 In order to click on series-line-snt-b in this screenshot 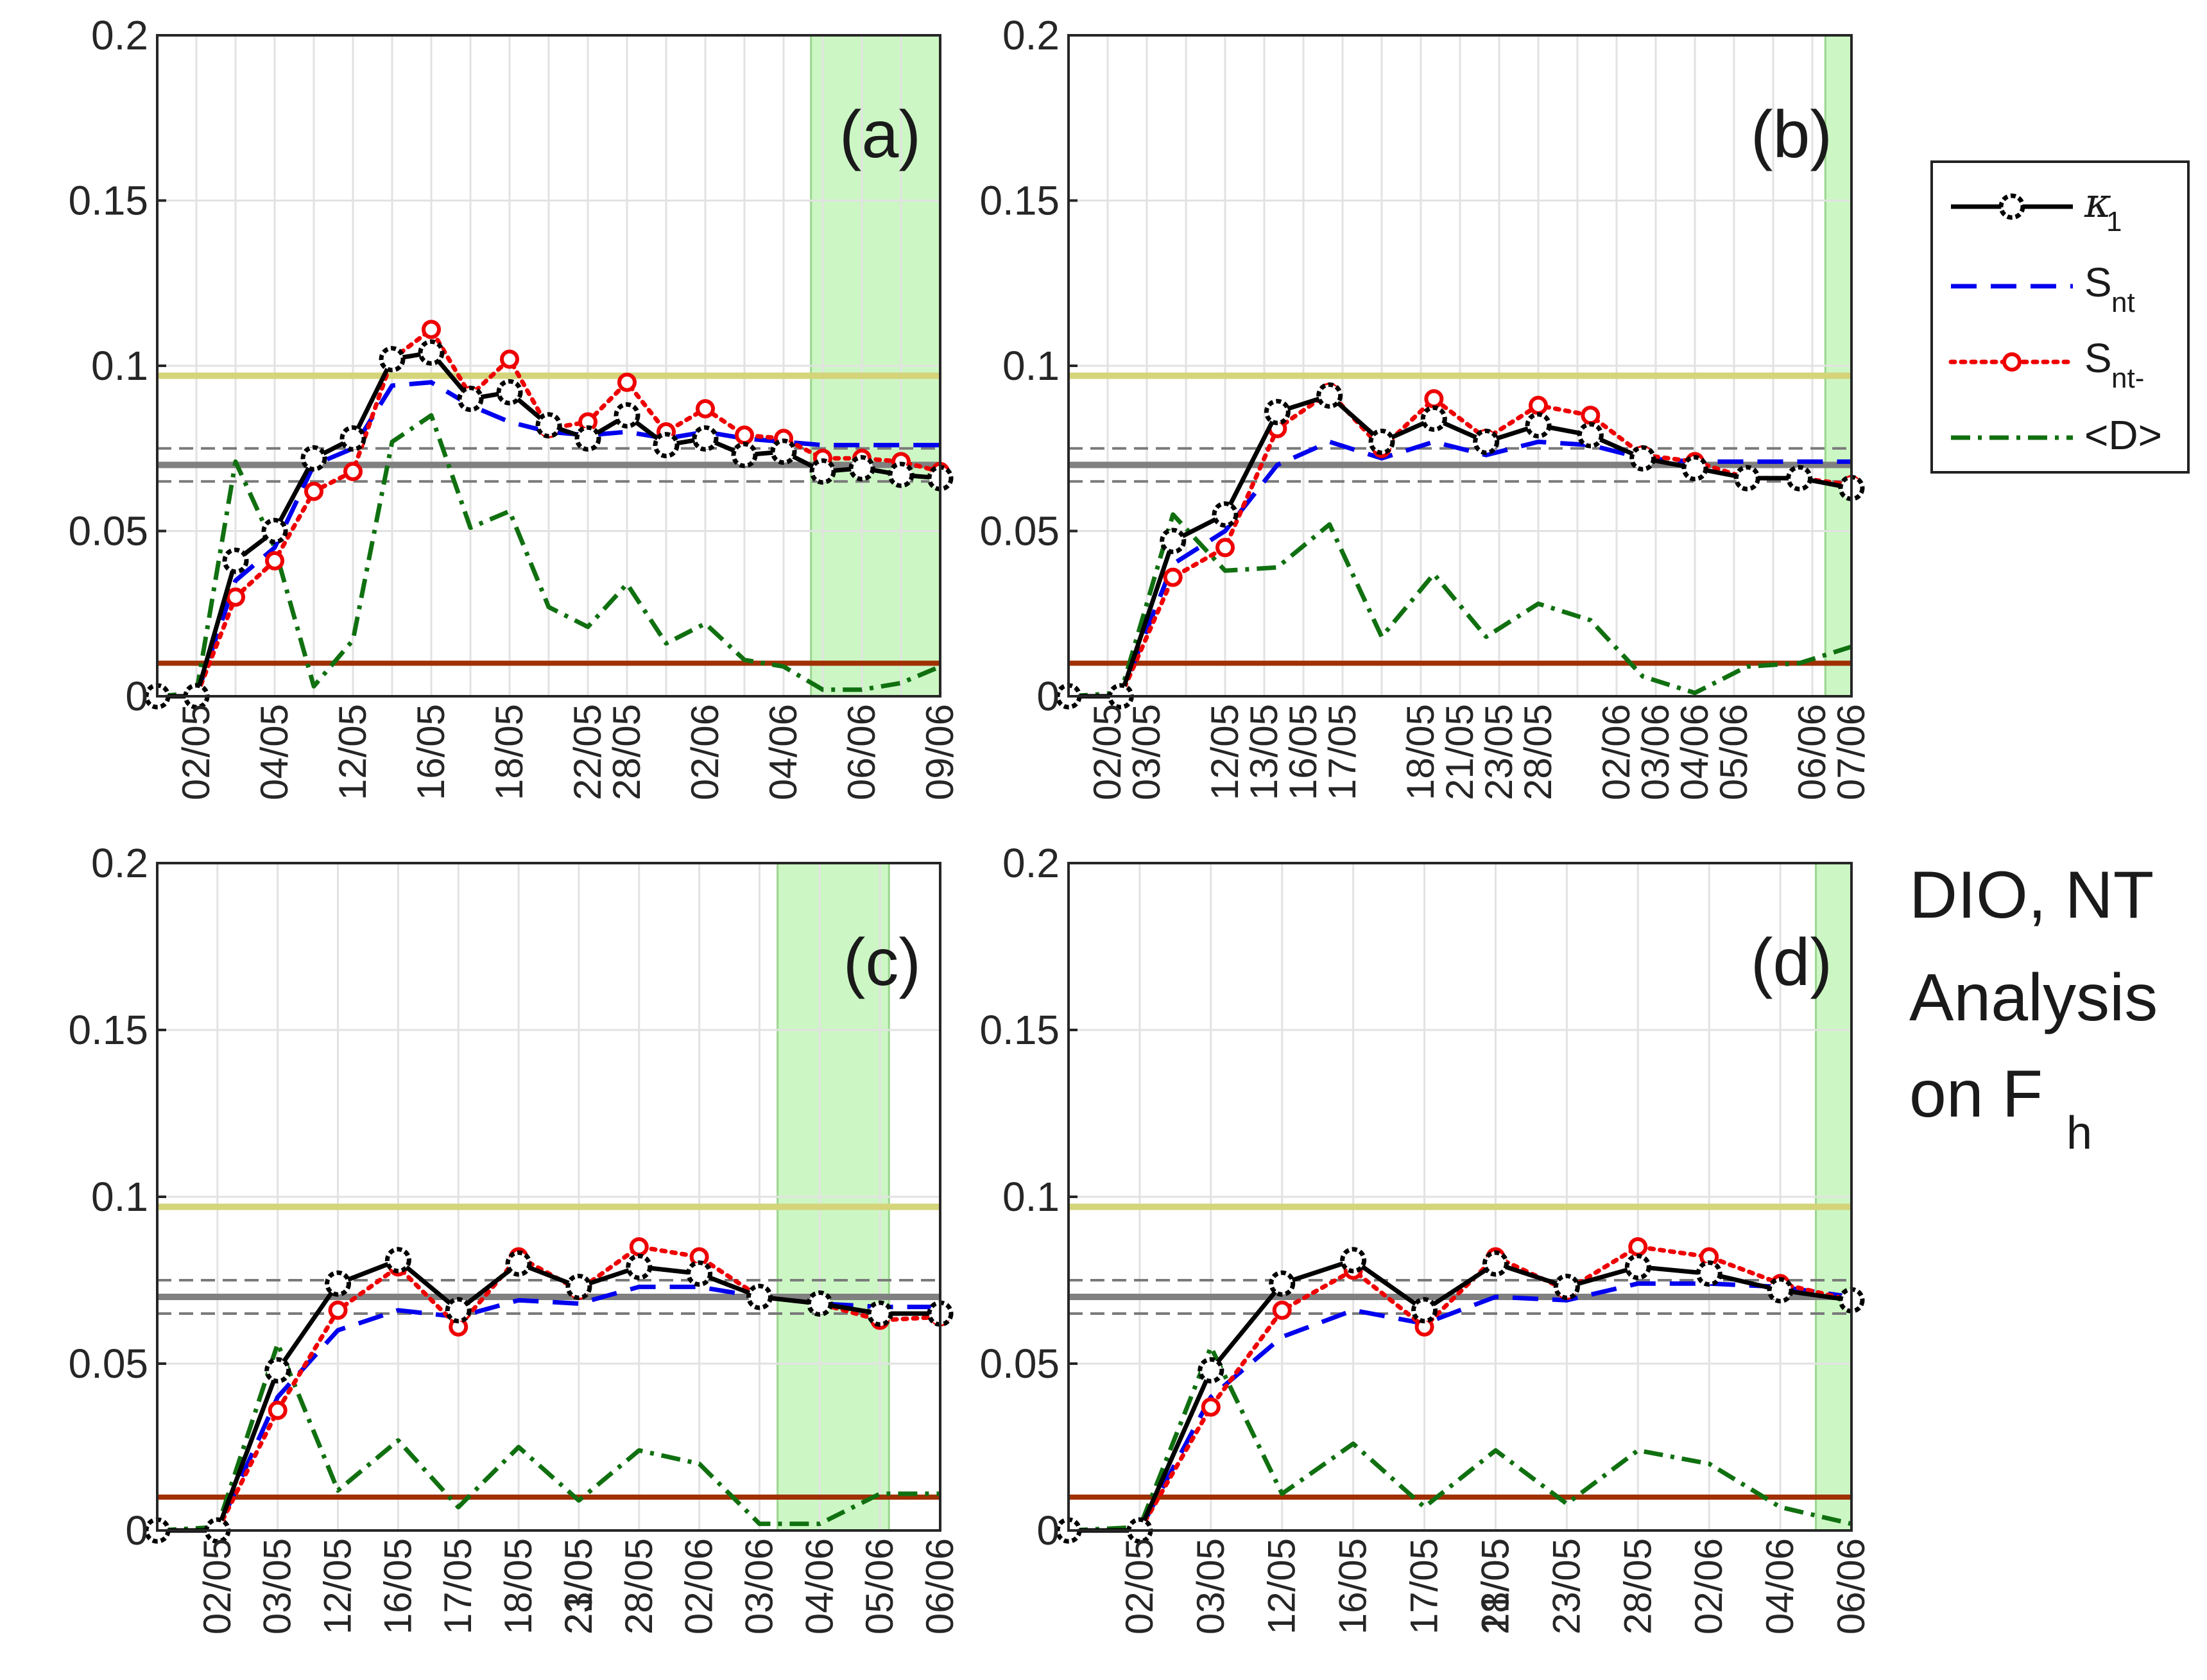, I will do `click(1460, 569)`.